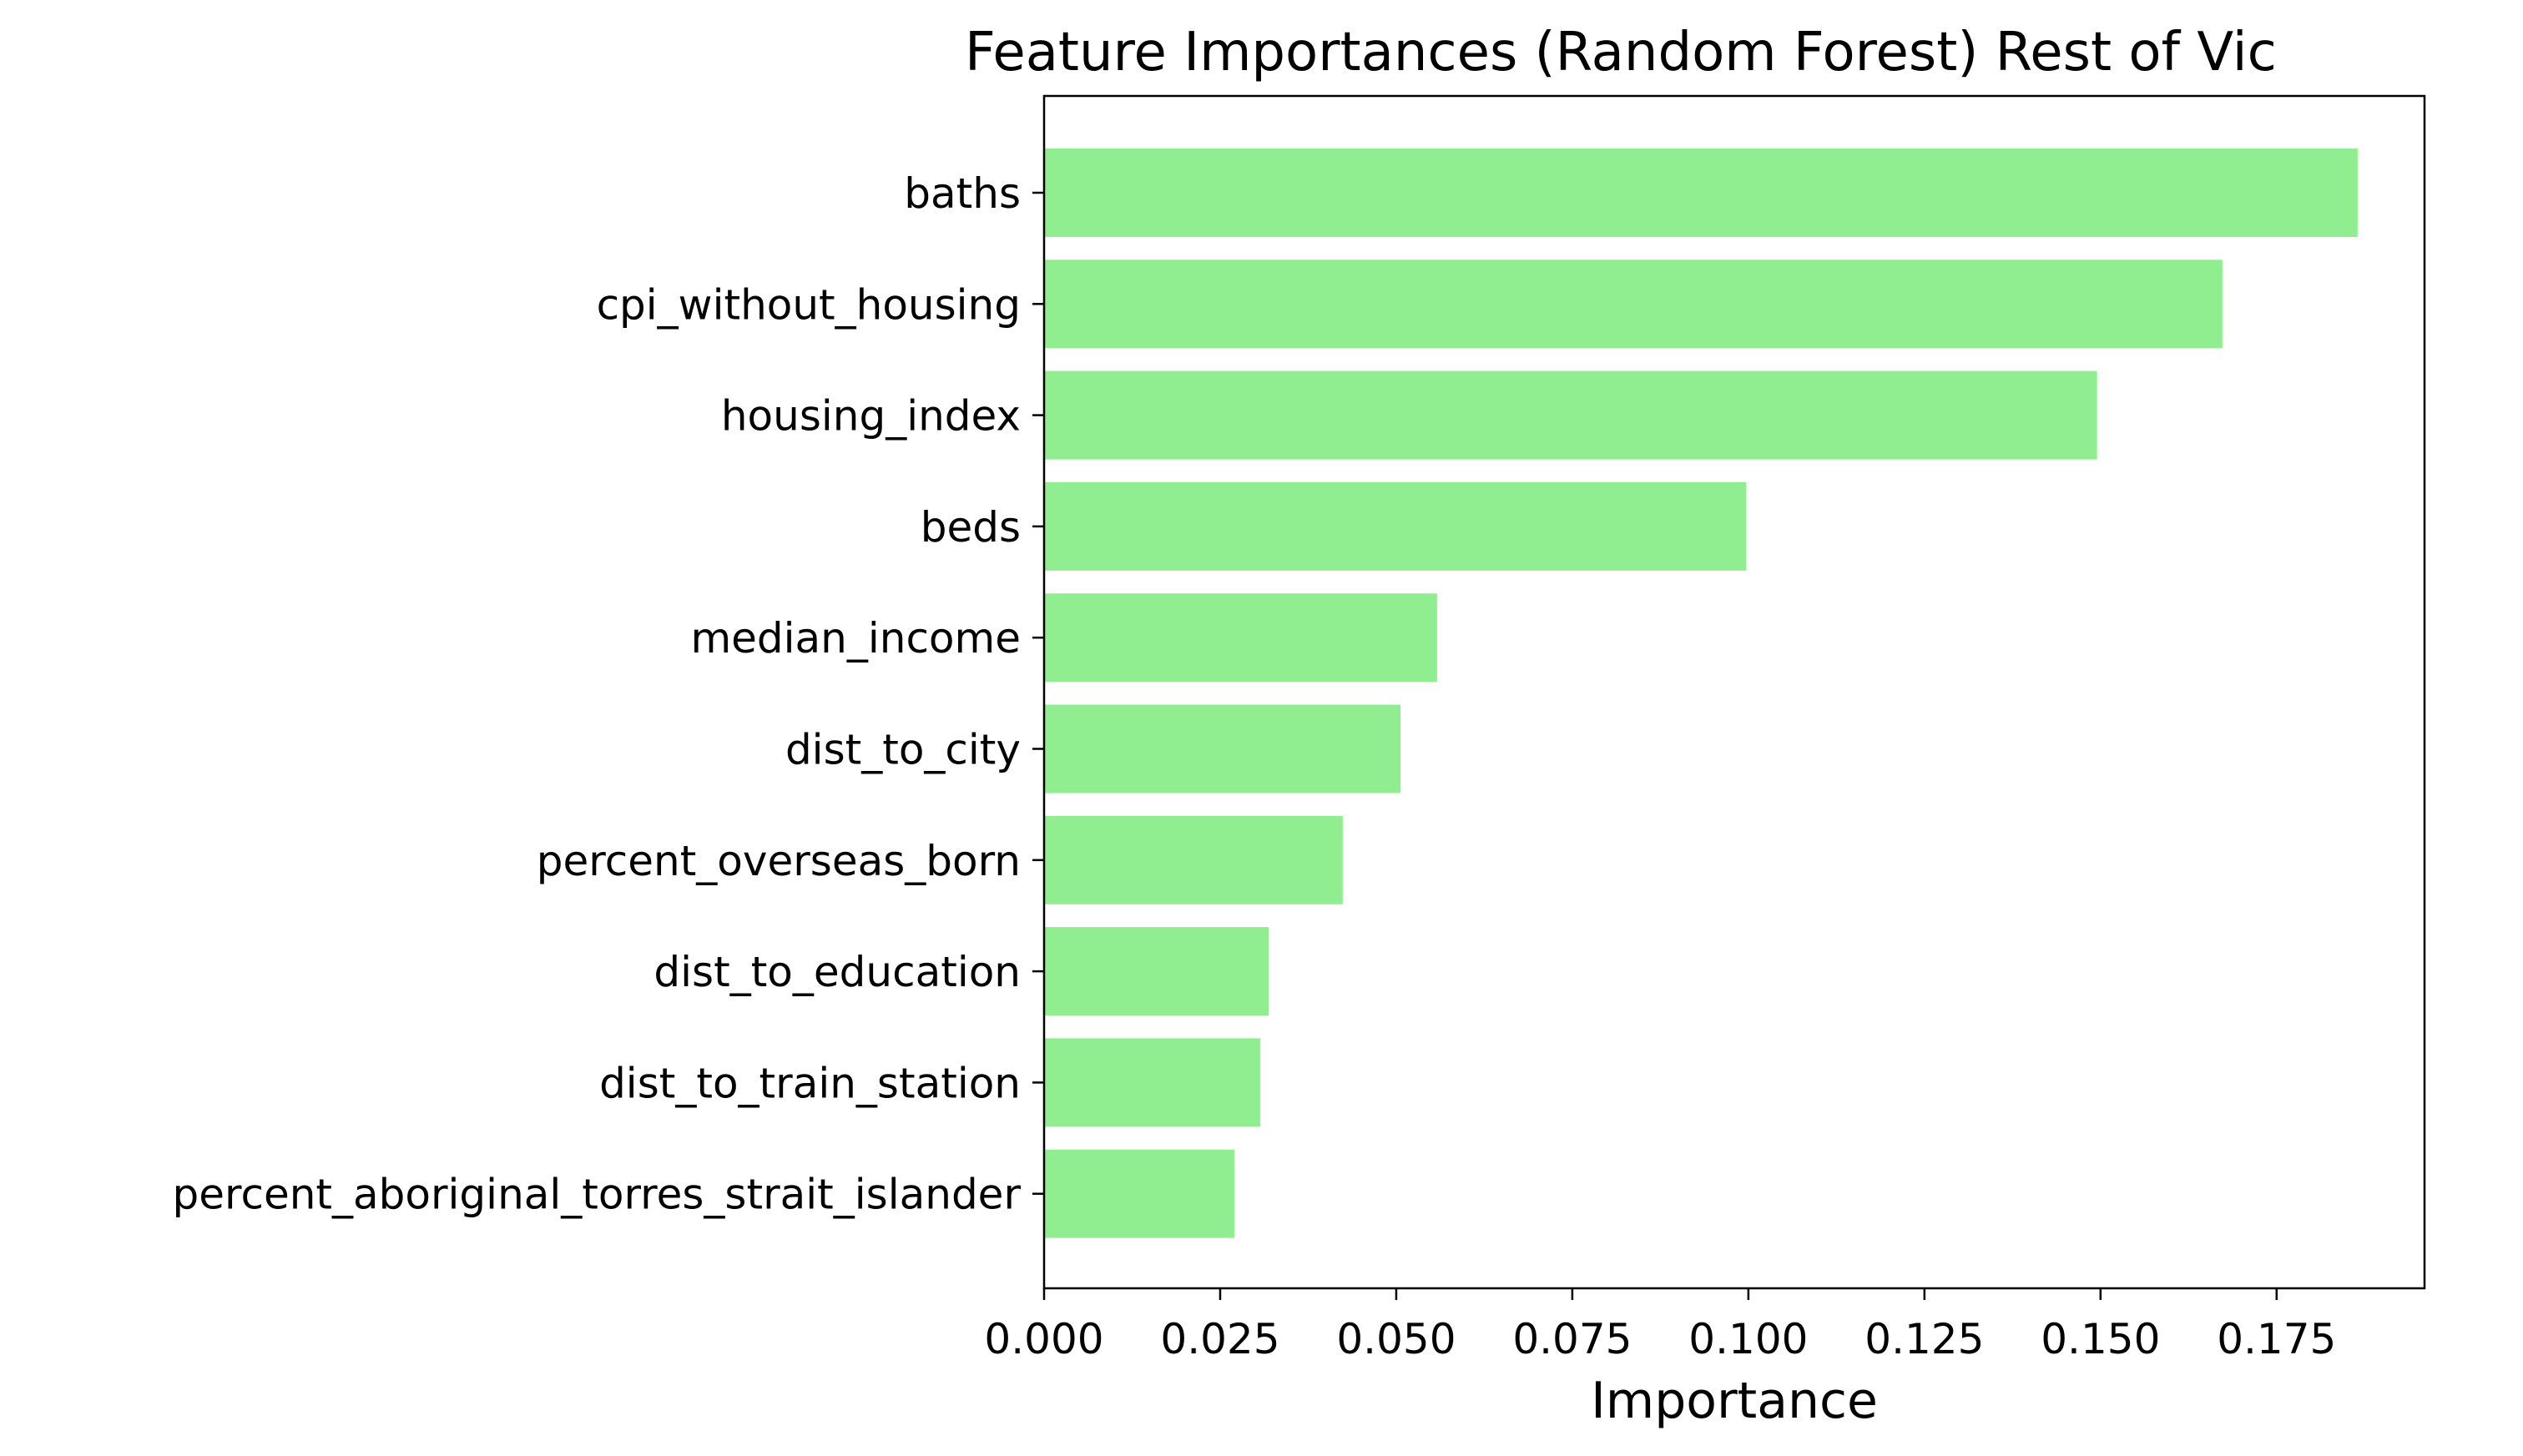 The image size is (2523, 1456). I want to click on x-tick-label: 0.100, so click(1748, 1339).